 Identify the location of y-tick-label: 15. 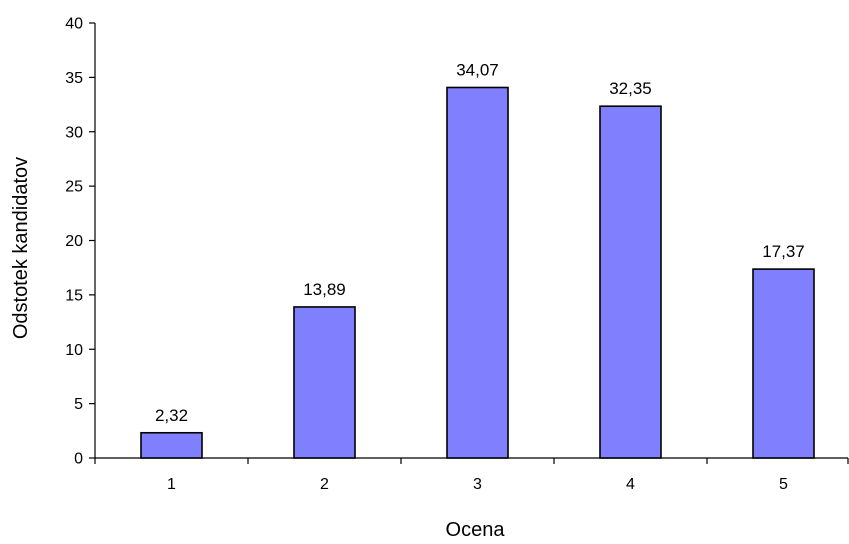
(74, 295).